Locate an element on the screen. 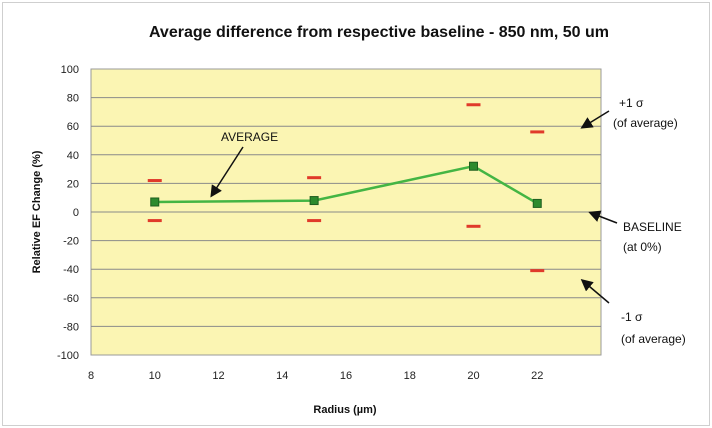 This screenshot has width=712, height=428. annotation-plus-sigma-label: +1 σ is located at coordinates (631, 103).